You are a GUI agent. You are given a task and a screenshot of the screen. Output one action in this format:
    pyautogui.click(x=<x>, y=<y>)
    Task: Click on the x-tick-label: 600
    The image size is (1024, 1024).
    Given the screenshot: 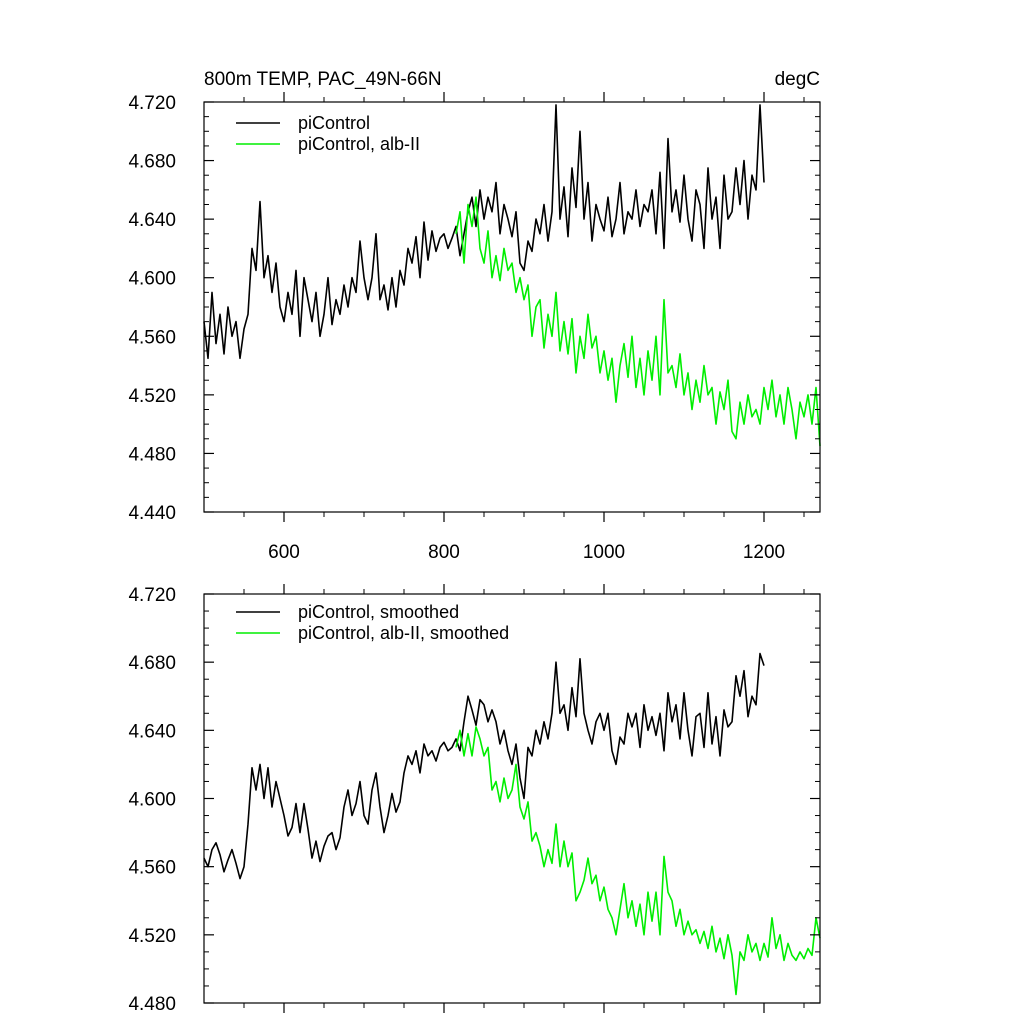 What is the action you would take?
    pyautogui.click(x=284, y=552)
    